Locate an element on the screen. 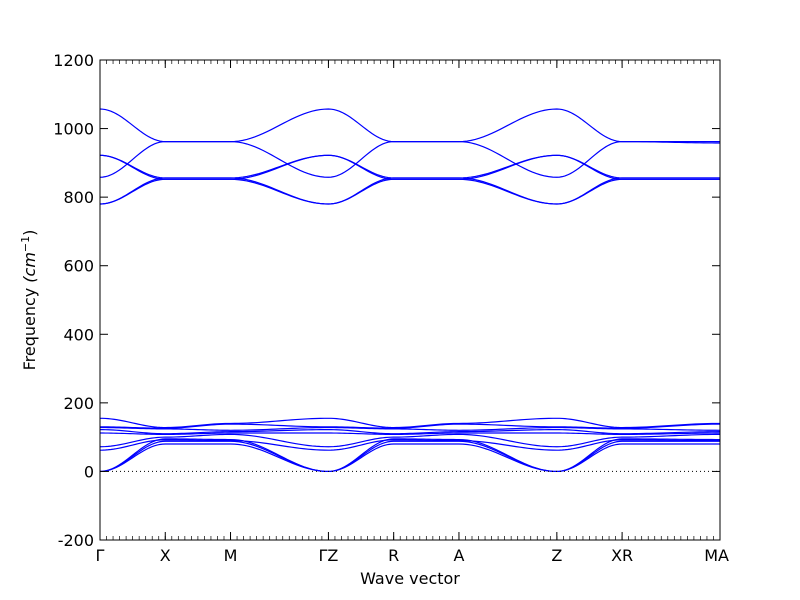 This screenshot has width=800, height=600. y-axis-title-unit-exp: −1 is located at coordinates (25, 244).